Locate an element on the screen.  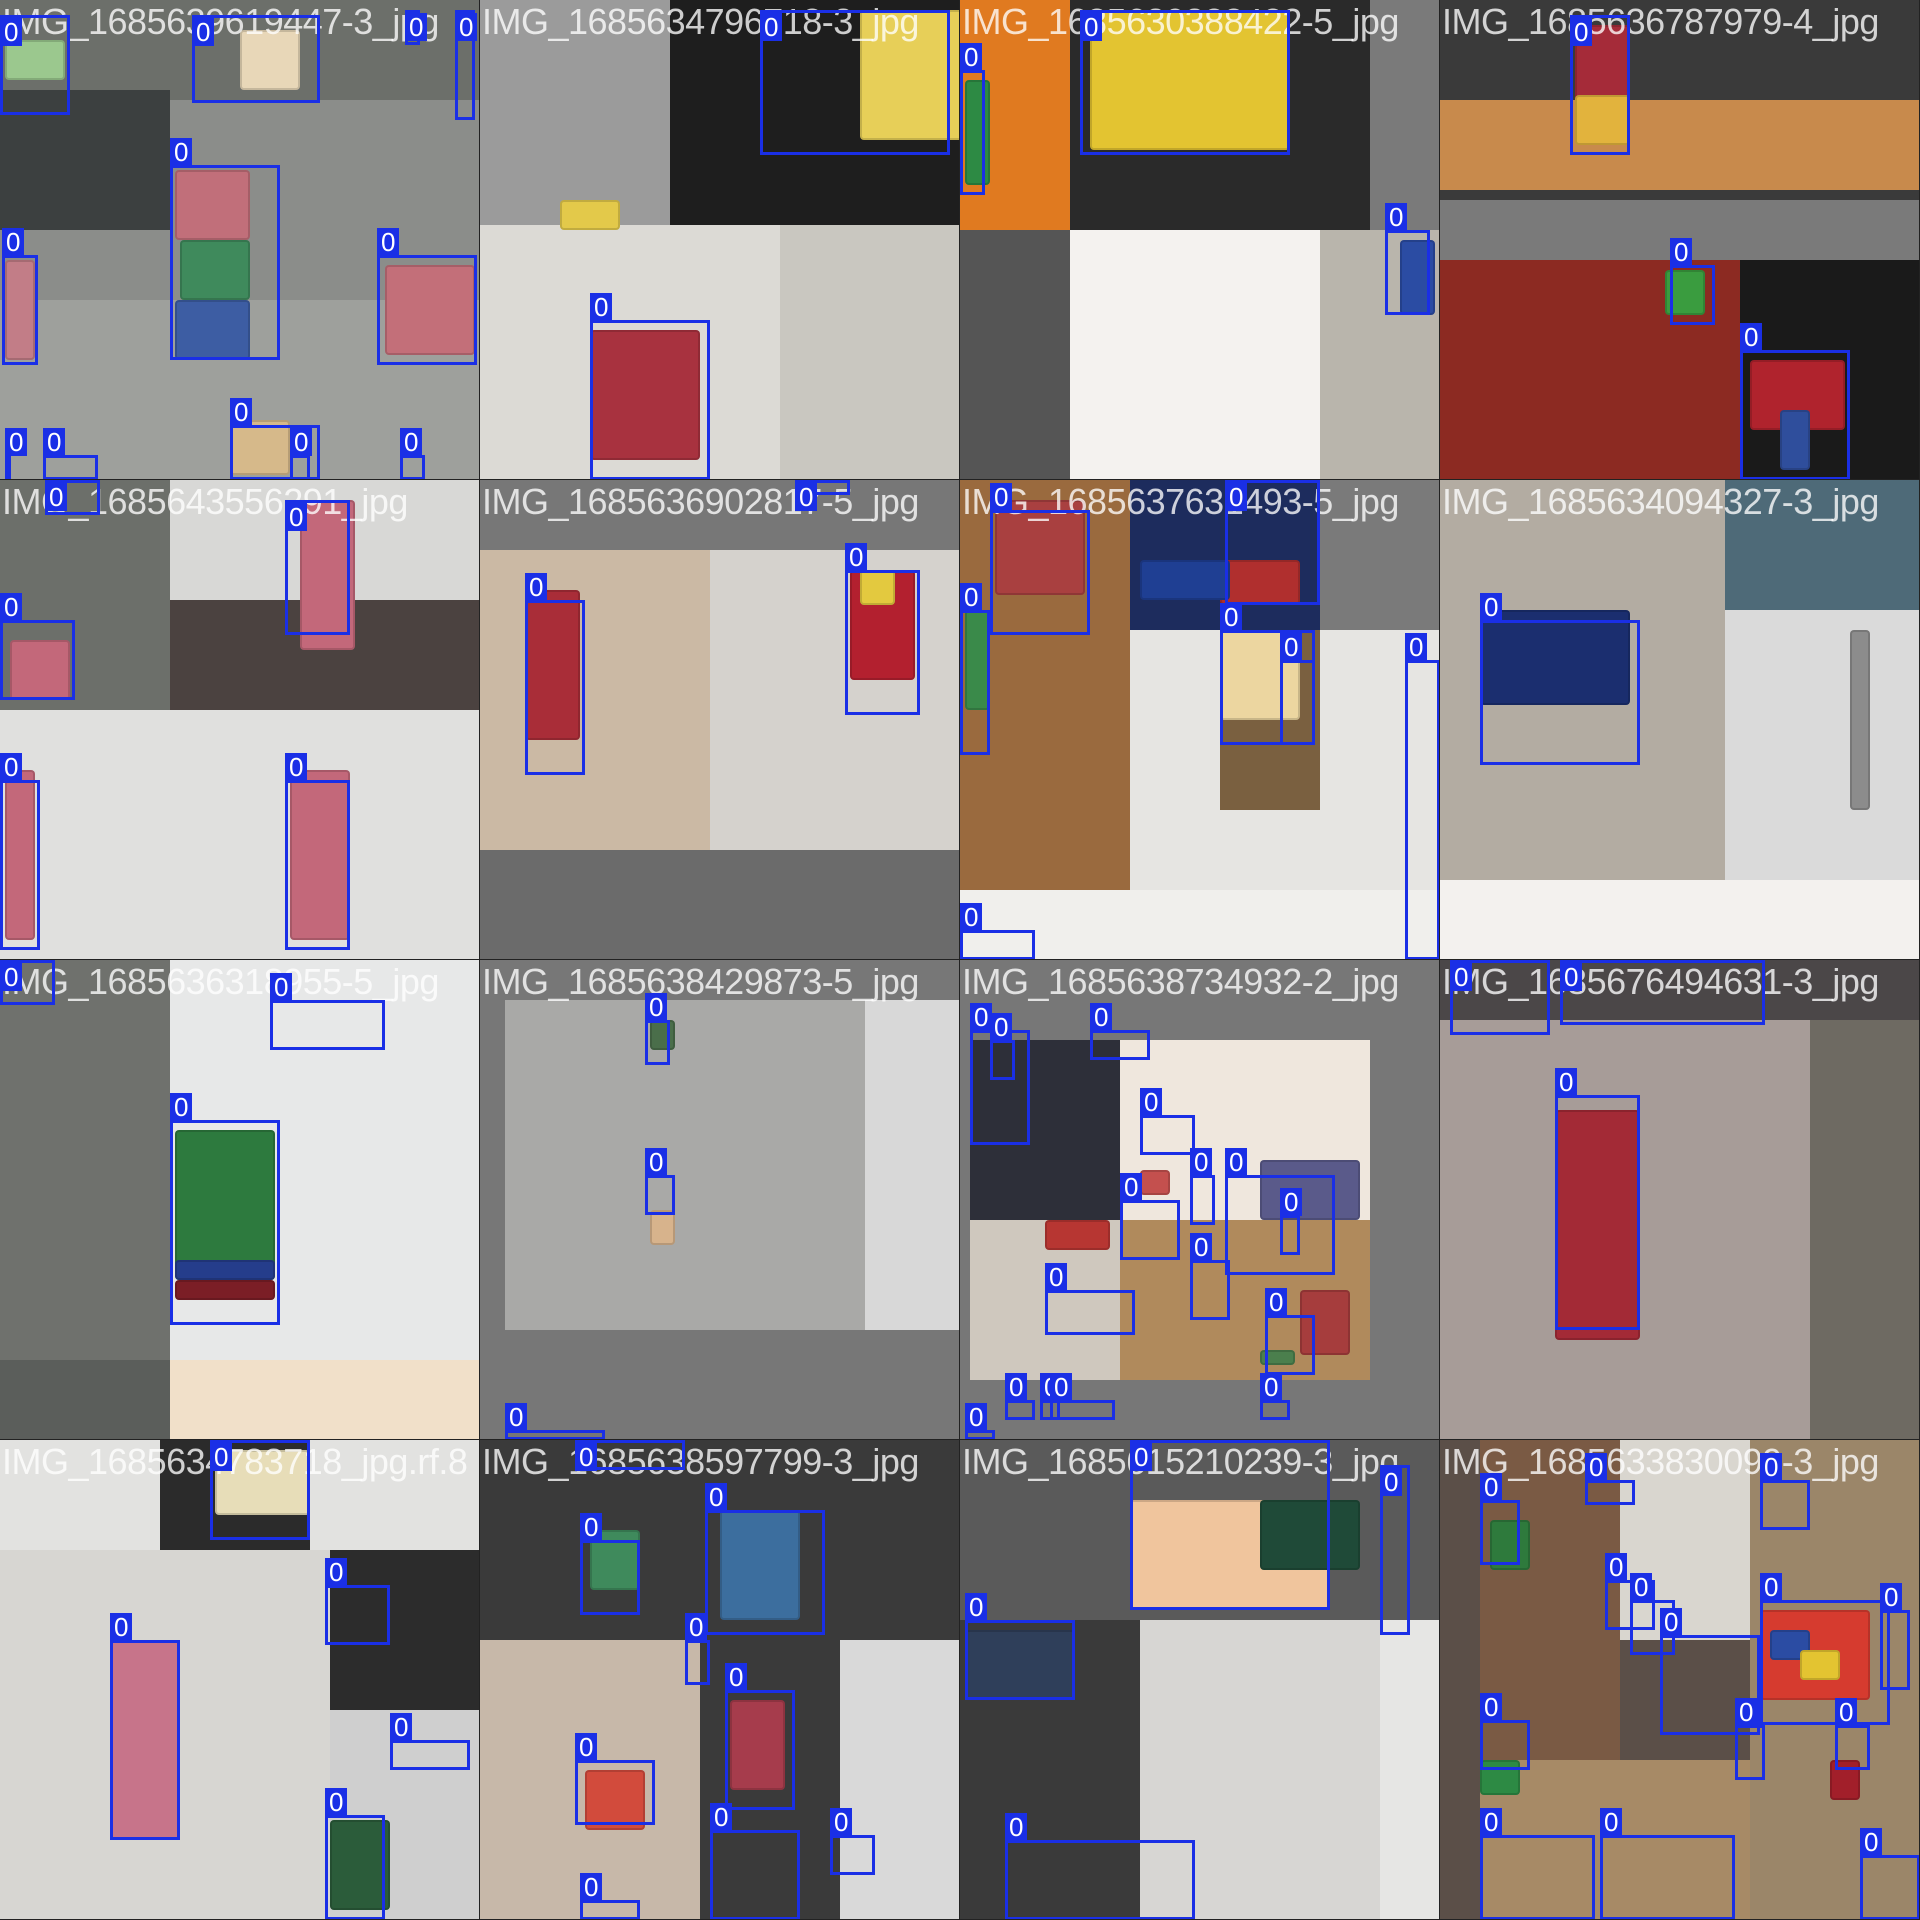
mosaic-tile: IMG_1685630388422-5_jpg 0 0 0 is located at coordinates (1200, 240).